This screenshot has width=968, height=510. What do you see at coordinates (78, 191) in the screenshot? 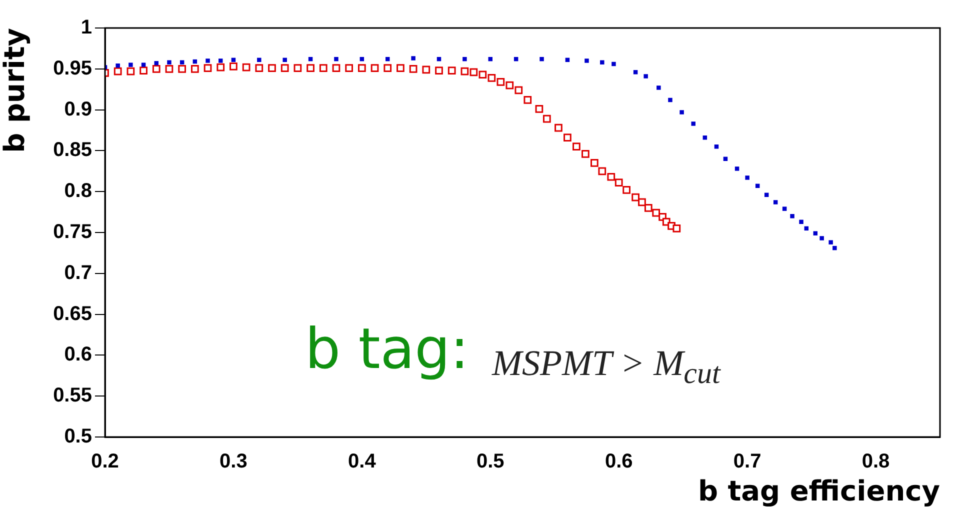
I see `y-tick-label: 0.8` at bounding box center [78, 191].